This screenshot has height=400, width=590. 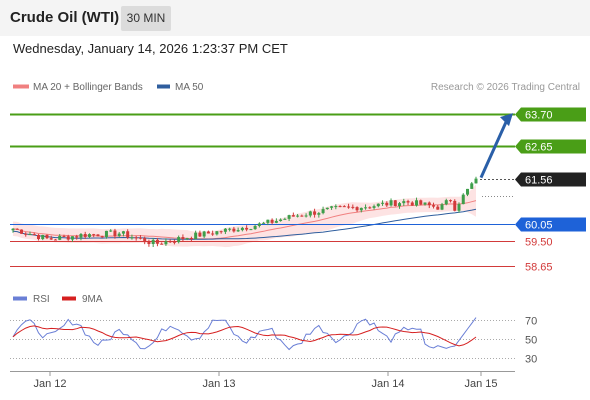 I want to click on rsi-line, so click(x=244, y=334).